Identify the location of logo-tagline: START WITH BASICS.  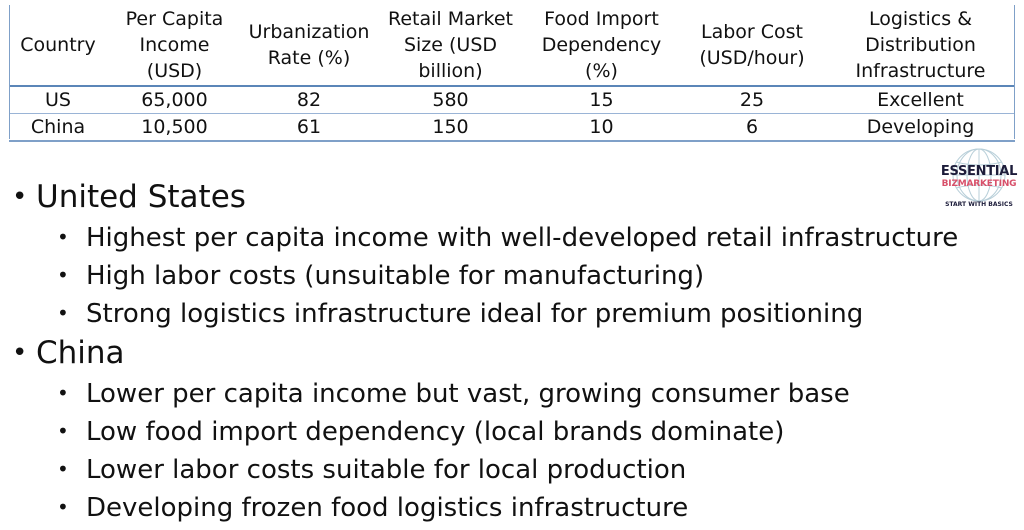
(979, 204).